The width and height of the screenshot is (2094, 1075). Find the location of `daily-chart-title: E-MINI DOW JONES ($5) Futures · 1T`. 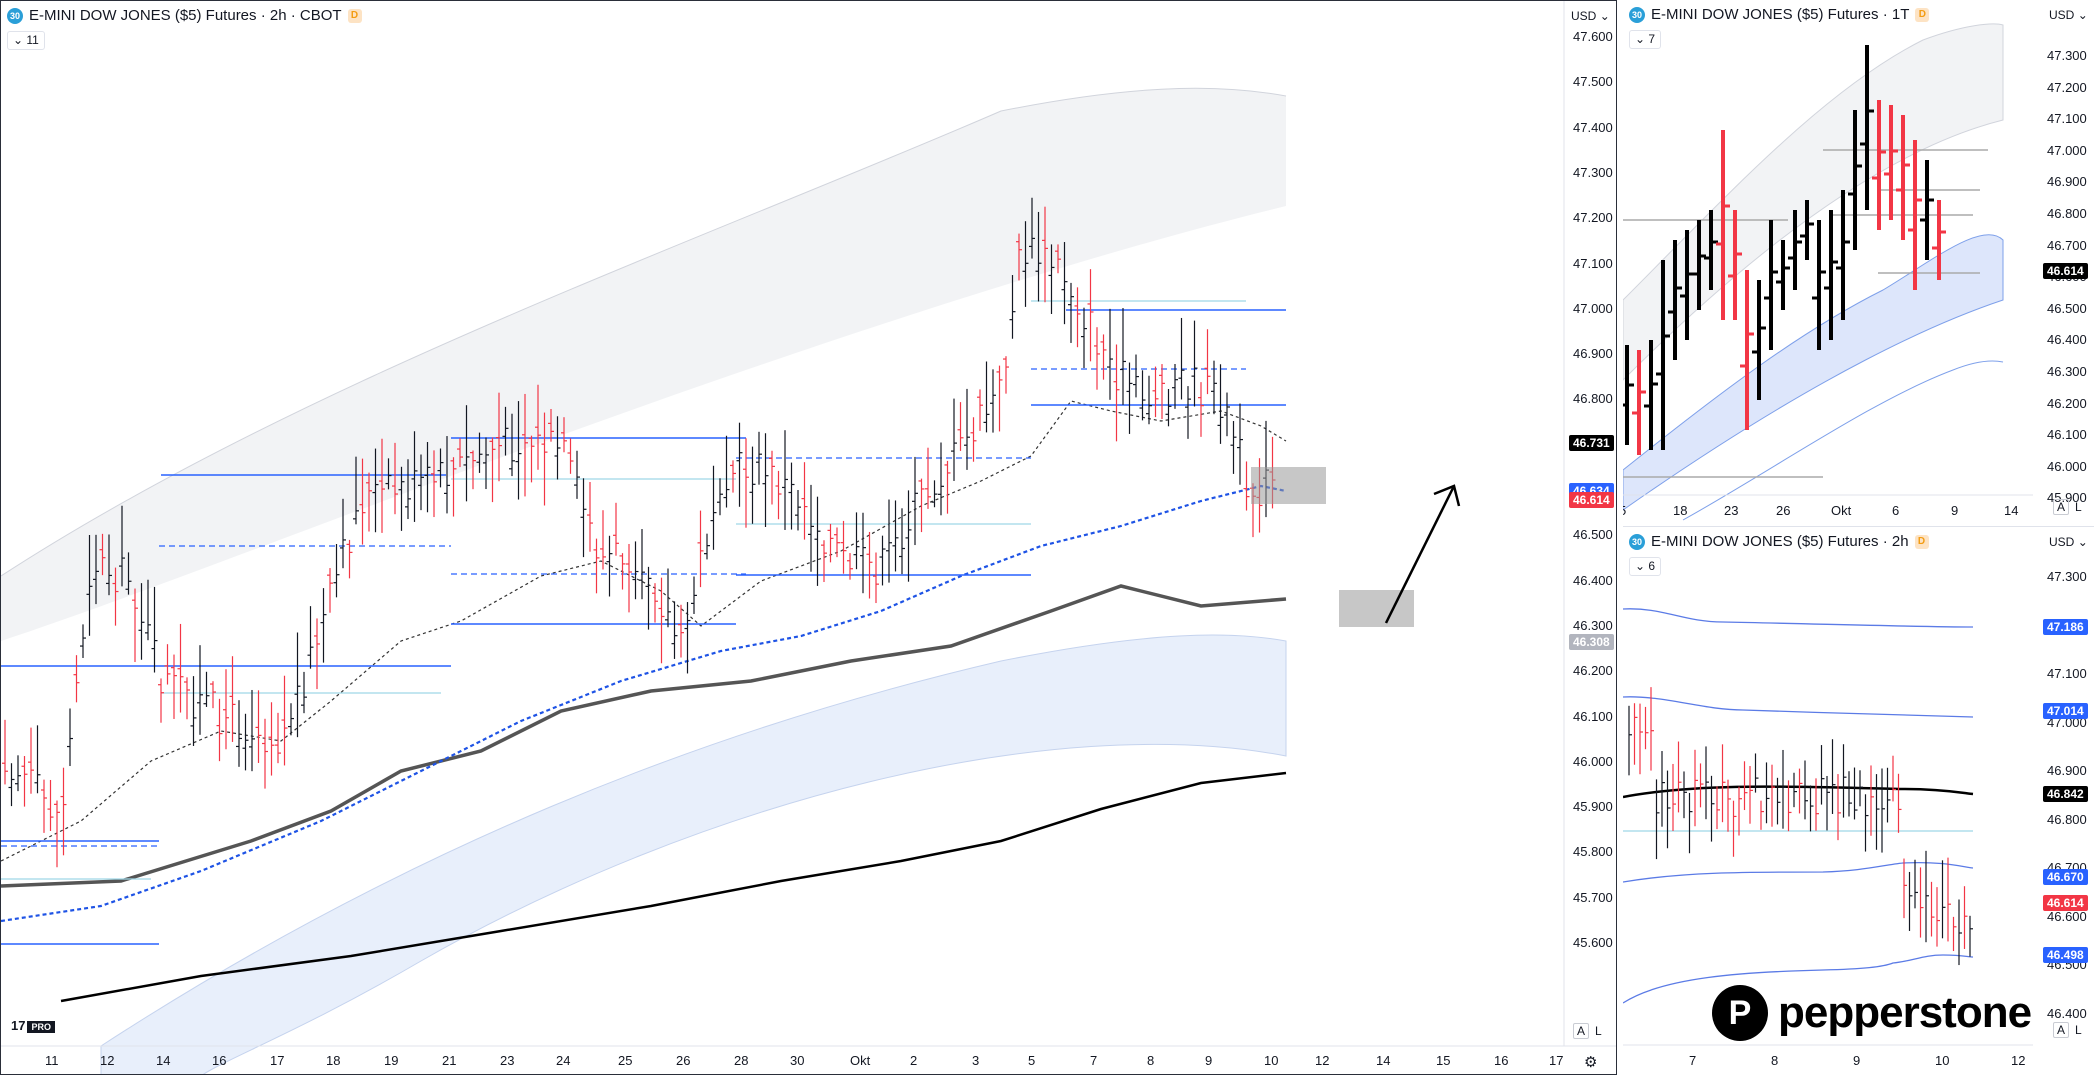

daily-chart-title: E-MINI DOW JONES ($5) Futures · 1T is located at coordinates (1780, 14).